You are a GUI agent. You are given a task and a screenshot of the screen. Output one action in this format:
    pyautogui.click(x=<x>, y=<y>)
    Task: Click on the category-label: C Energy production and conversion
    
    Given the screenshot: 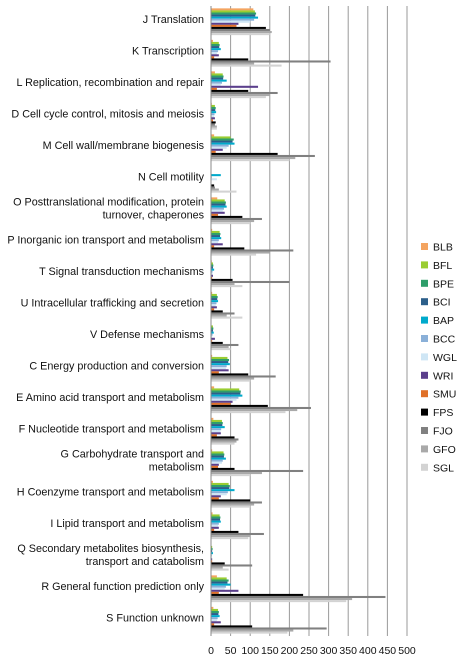 What is the action you would take?
    pyautogui.click(x=116, y=367)
    